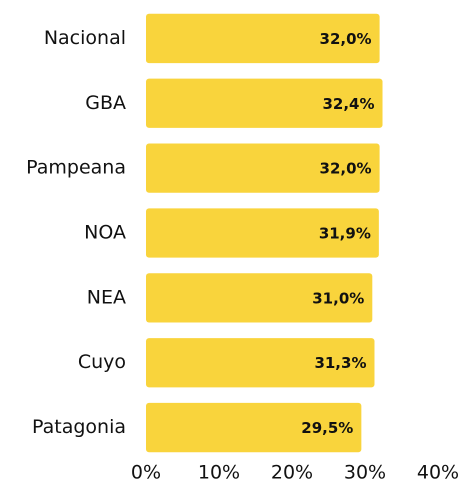 The height and width of the screenshot is (488, 465). I want to click on x-tick-label: 20%, so click(292, 473).